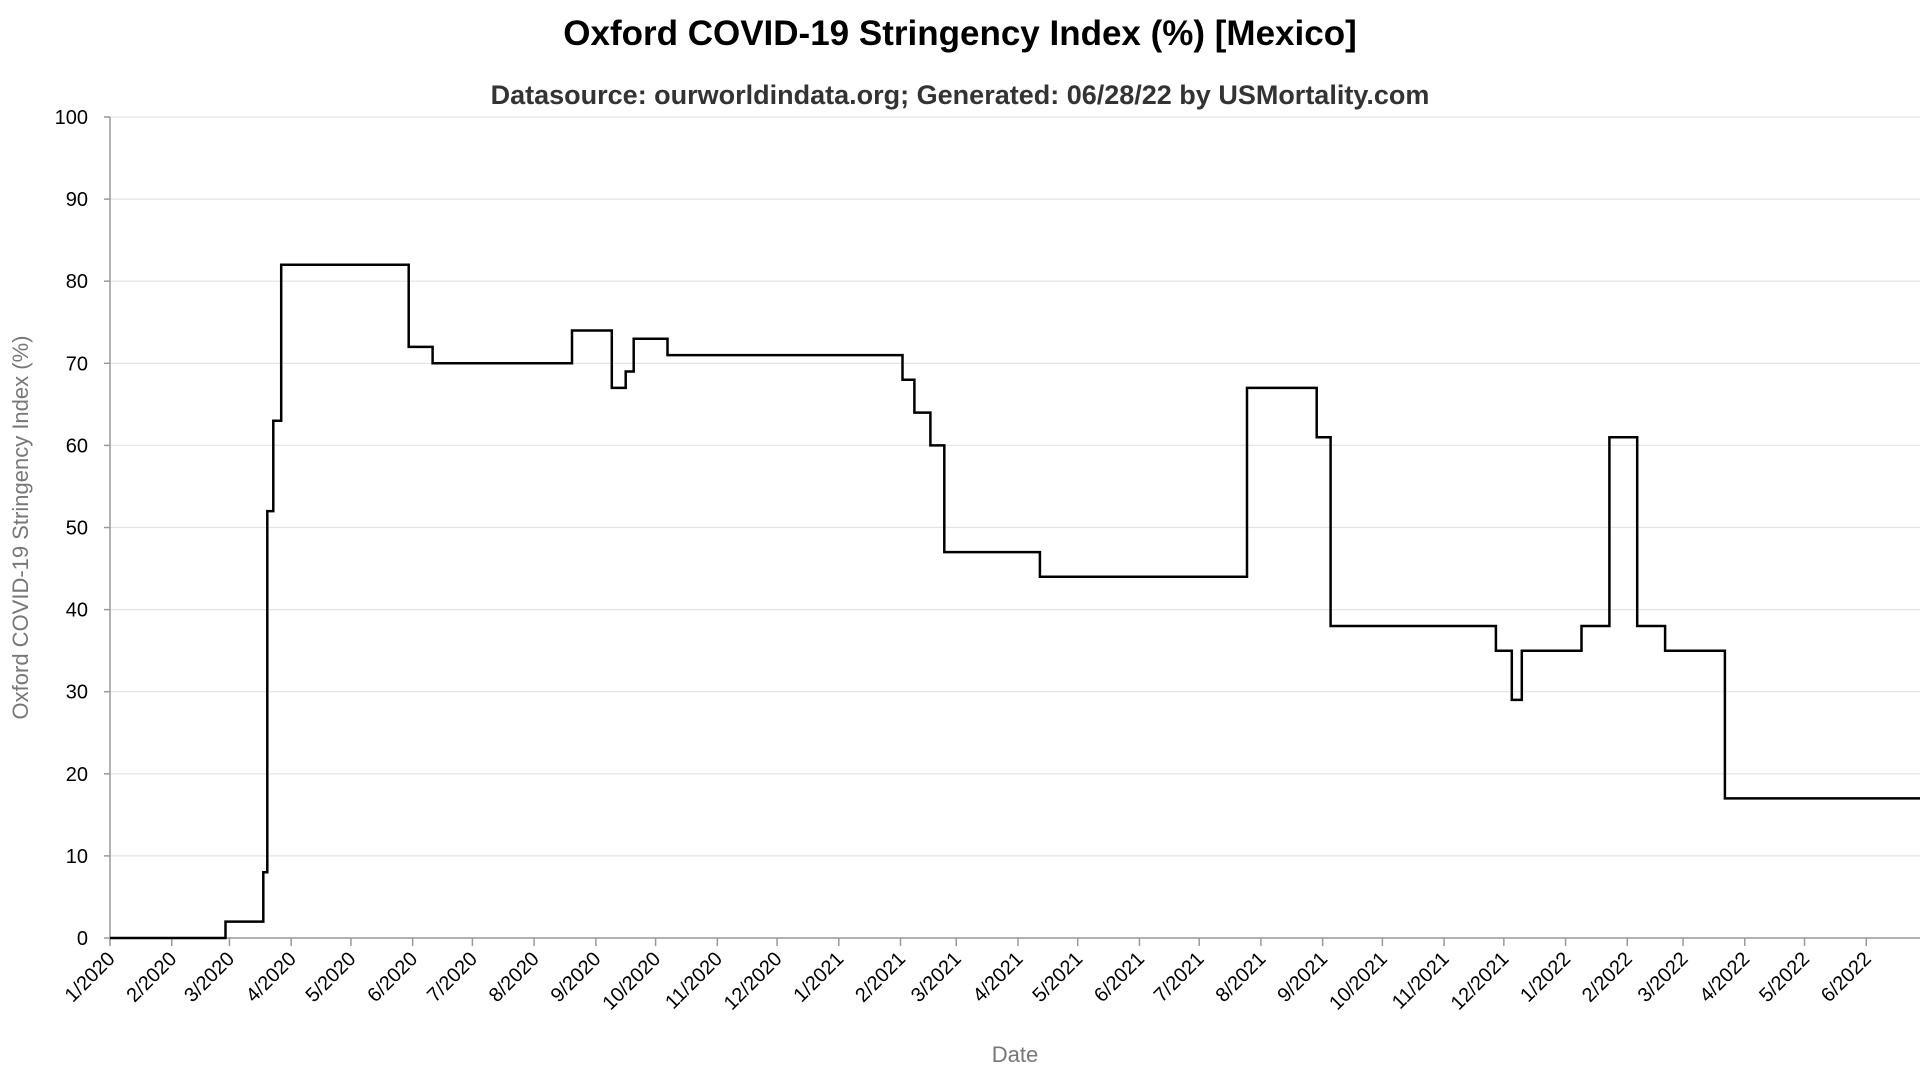 This screenshot has height=1080, width=1920. What do you see at coordinates (1302, 977) in the screenshot?
I see `x-tick-label: 9/2021` at bounding box center [1302, 977].